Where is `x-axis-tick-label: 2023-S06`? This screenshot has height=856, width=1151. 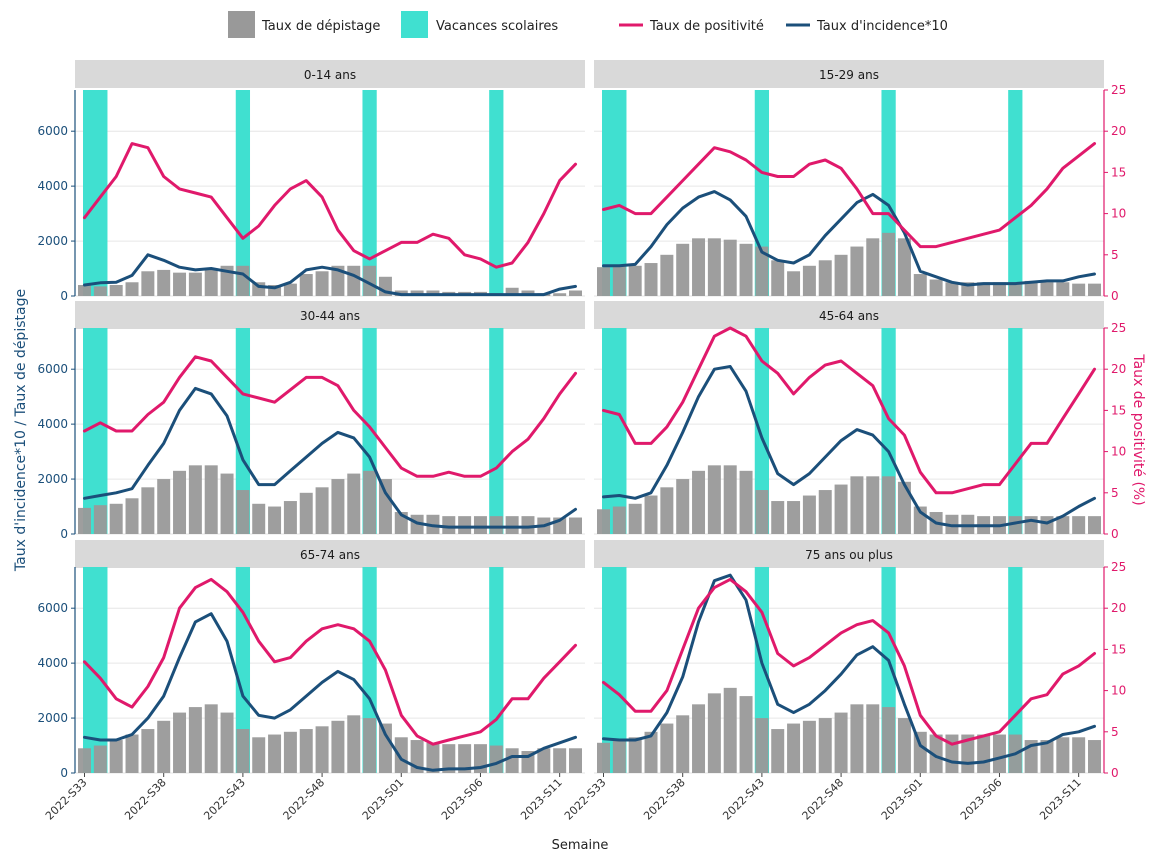 x-axis-tick-label: 2023-S06 is located at coordinates (462, 799).